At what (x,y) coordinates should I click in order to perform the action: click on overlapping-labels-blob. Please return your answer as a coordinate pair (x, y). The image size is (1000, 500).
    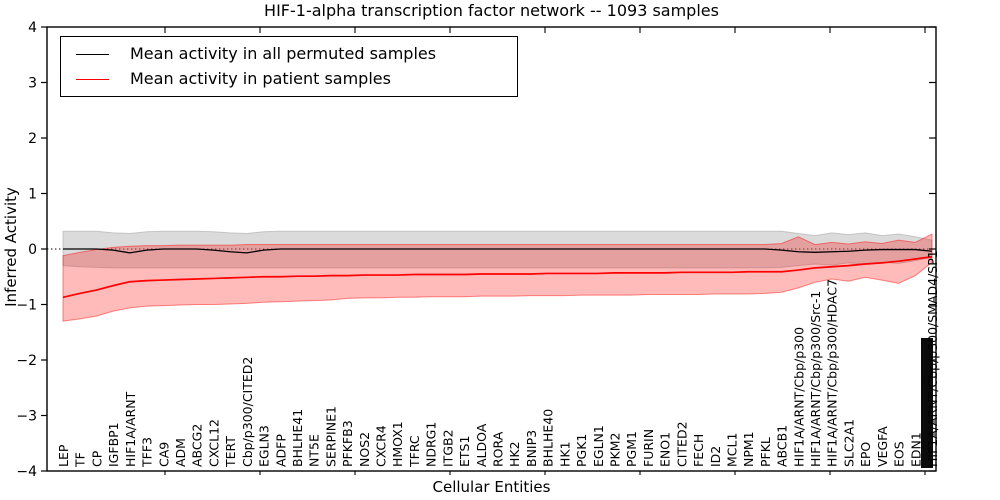
    Looking at the image, I should click on (927, 403).